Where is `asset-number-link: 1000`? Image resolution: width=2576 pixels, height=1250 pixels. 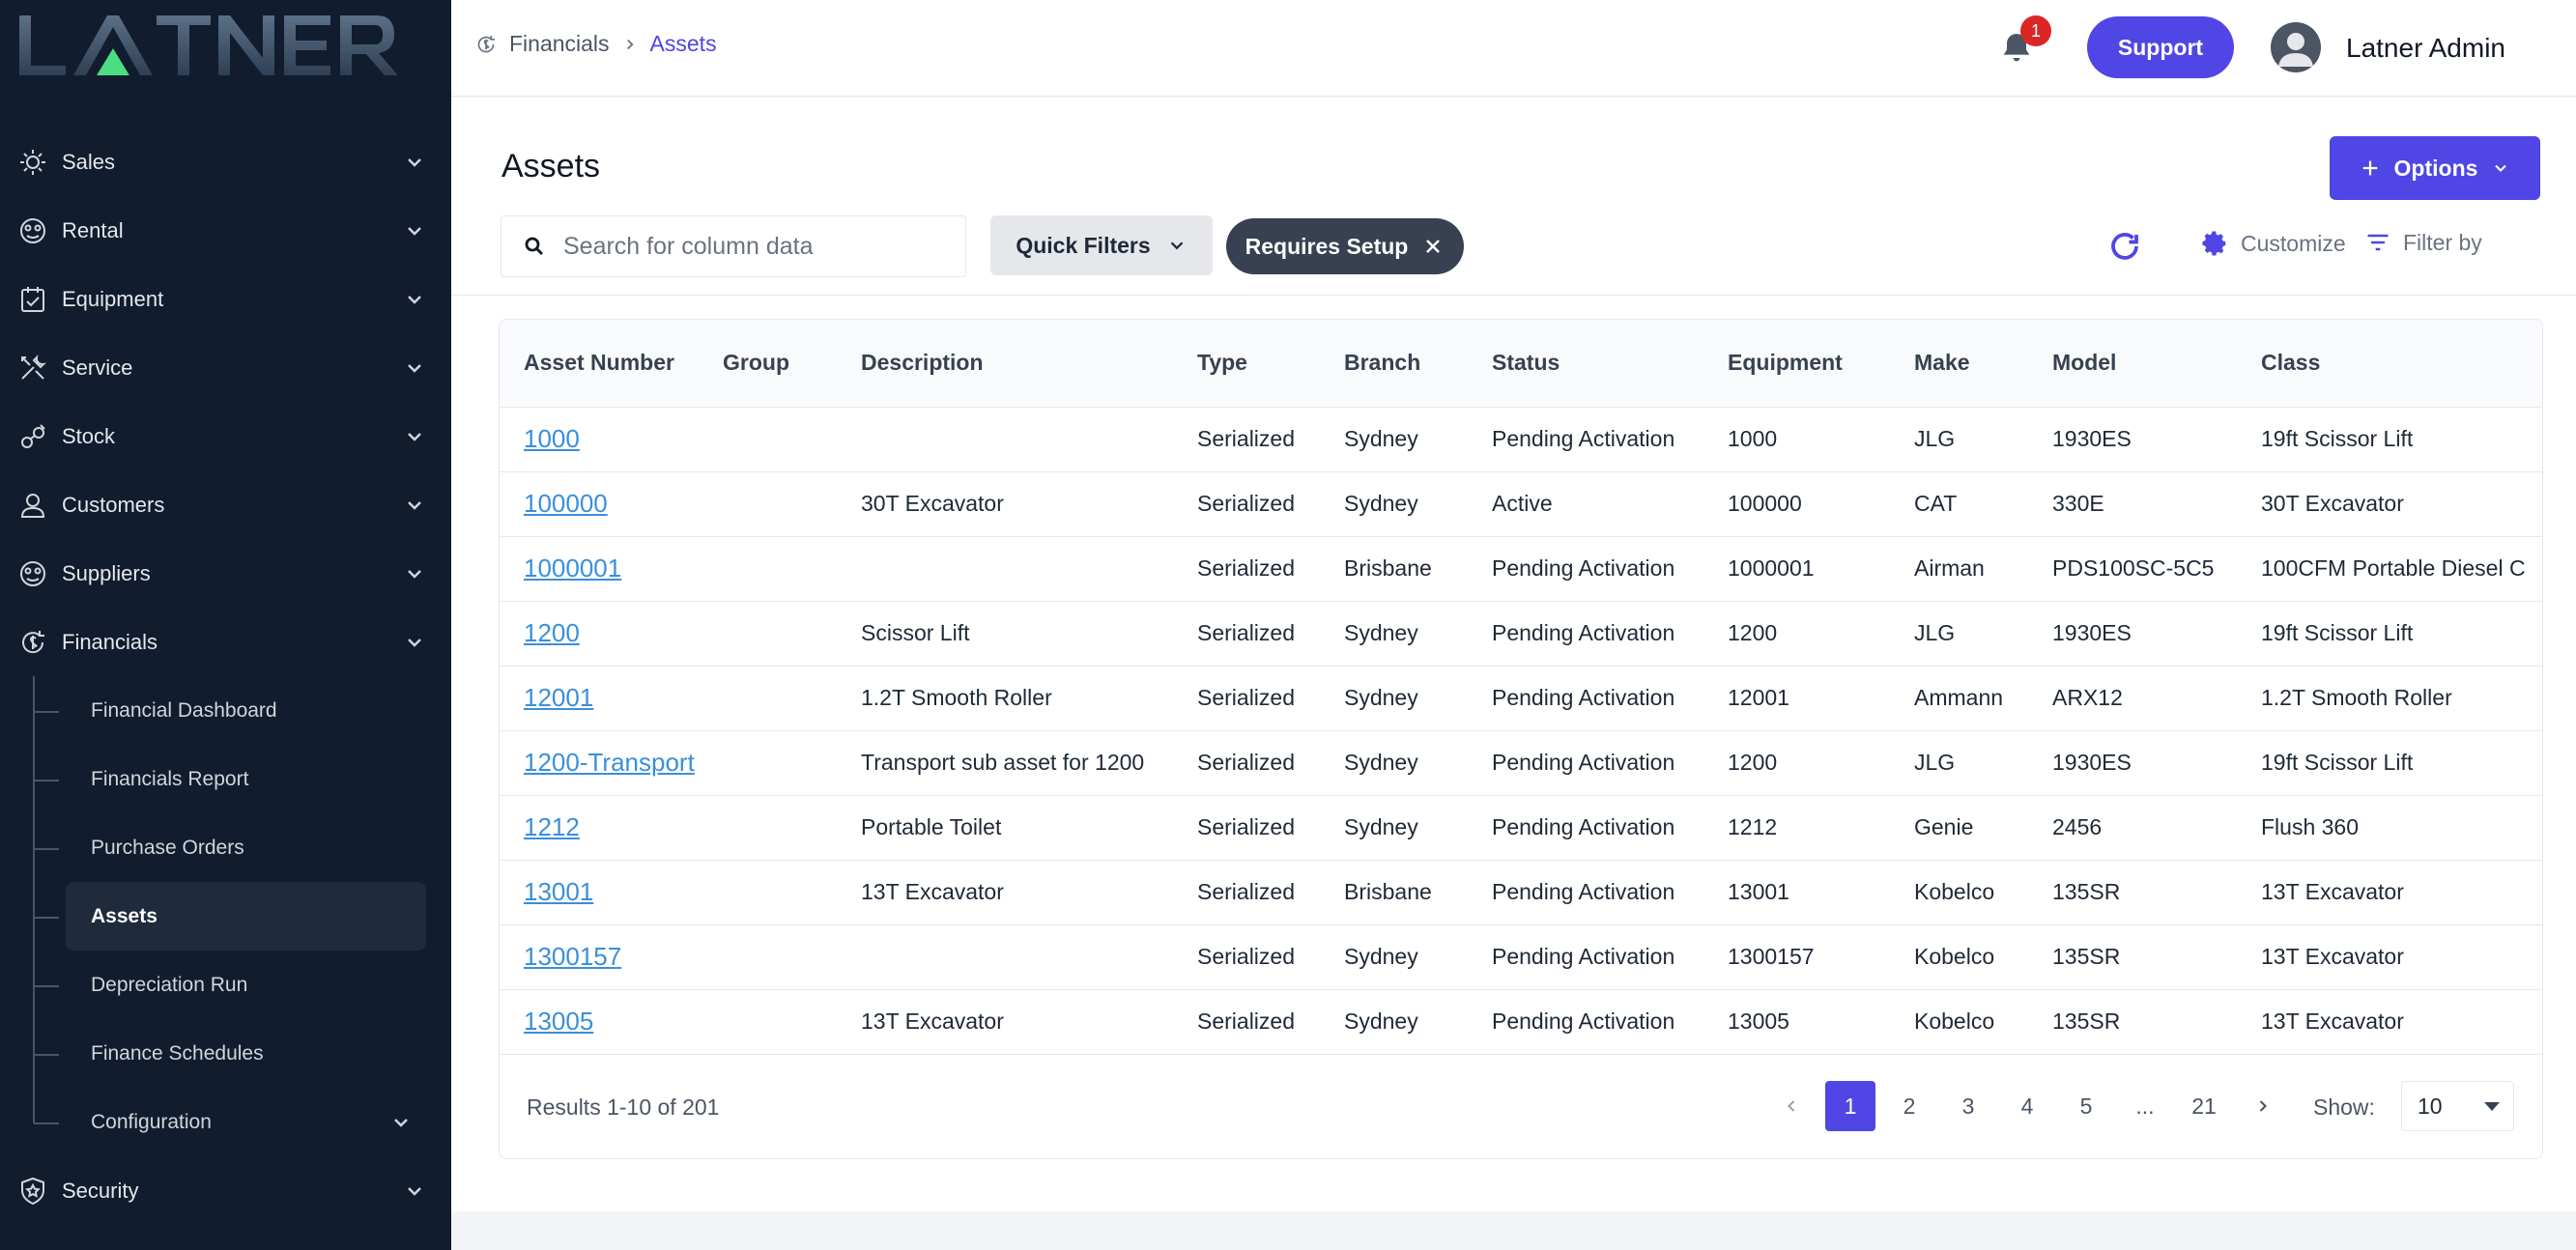 asset-number-link: 1000 is located at coordinates (552, 438).